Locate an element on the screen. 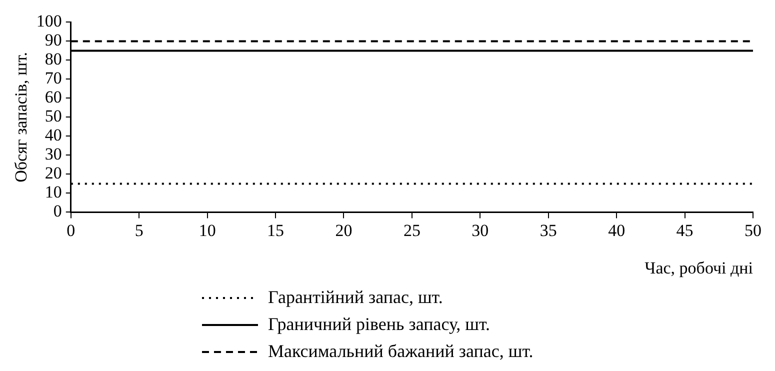 This screenshot has width=775, height=371. x-axis-title: Час, робочі дні is located at coordinates (699, 268).